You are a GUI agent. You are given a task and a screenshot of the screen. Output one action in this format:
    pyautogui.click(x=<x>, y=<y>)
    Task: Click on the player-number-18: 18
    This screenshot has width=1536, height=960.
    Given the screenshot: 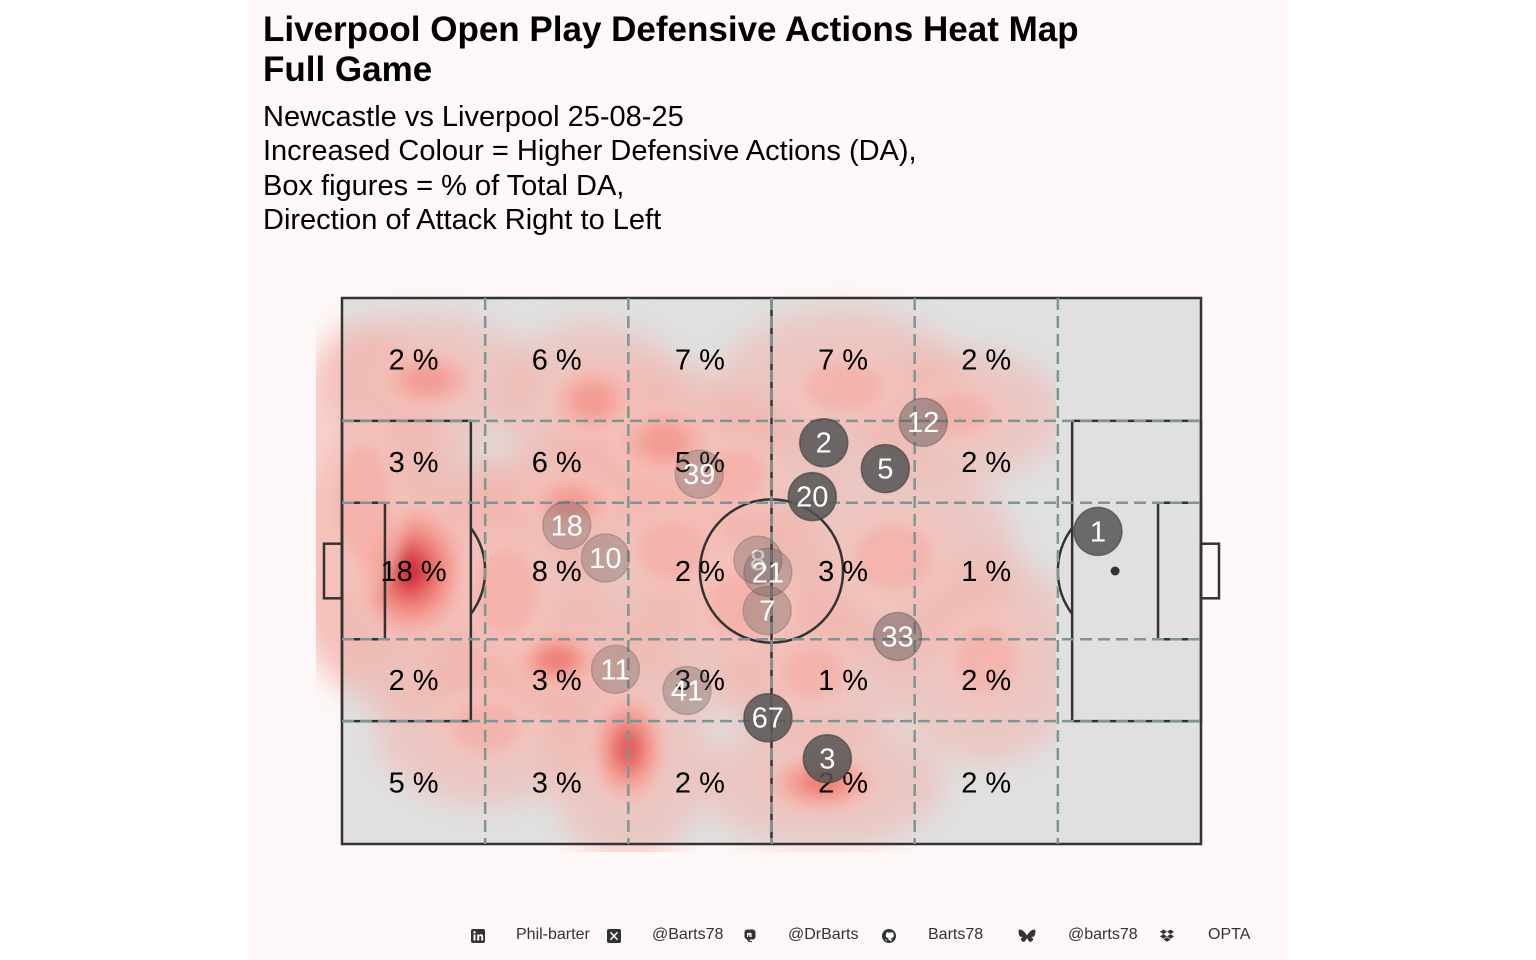 What is the action you would take?
    pyautogui.click(x=567, y=526)
    